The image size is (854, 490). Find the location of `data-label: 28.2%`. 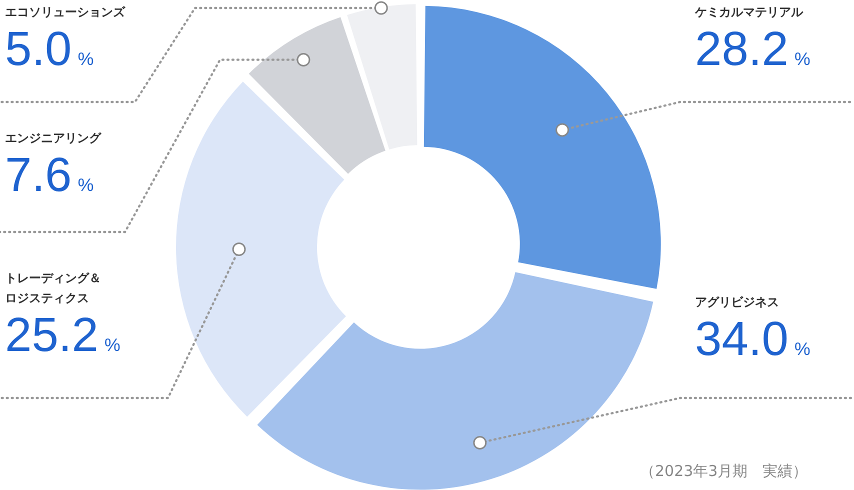

data-label: 28.2% is located at coordinates (752, 49).